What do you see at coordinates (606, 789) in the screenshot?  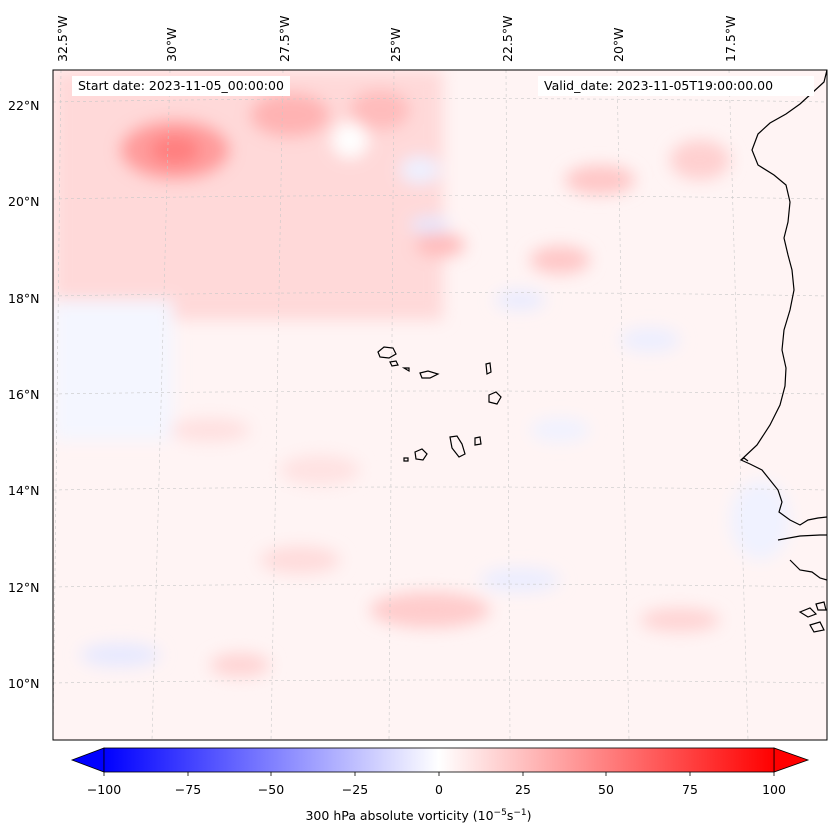 I see `colorbar-tick-label: 50` at bounding box center [606, 789].